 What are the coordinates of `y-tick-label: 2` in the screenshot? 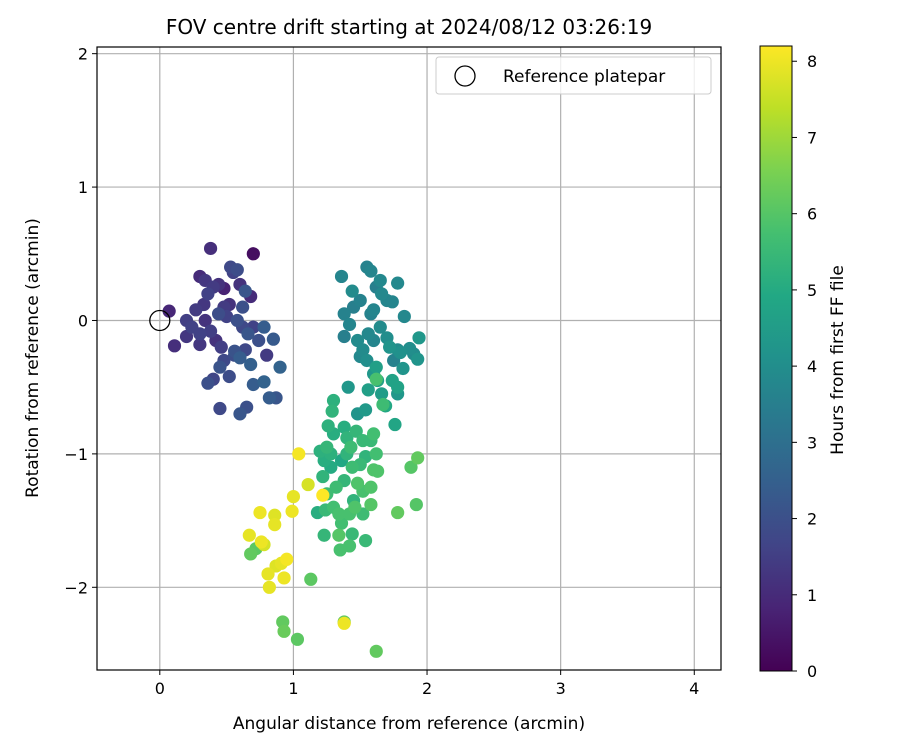 It's located at (83, 54).